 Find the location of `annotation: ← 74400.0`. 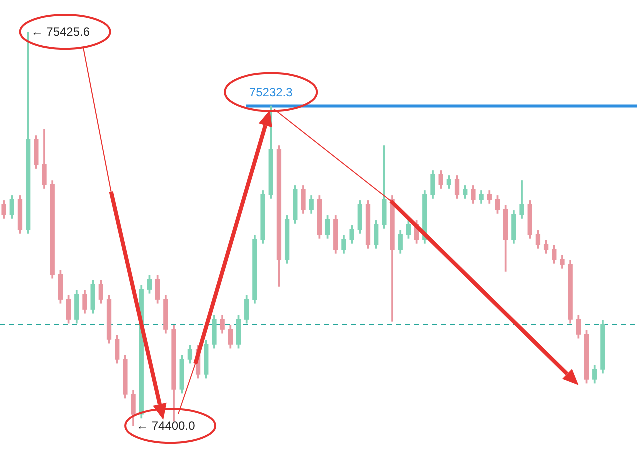

annotation: ← 74400.0 is located at coordinates (166, 426).